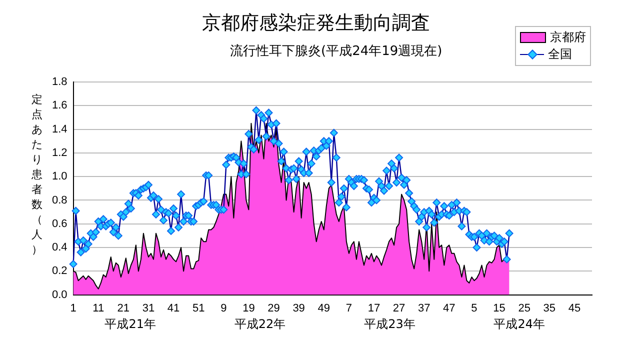 The height and width of the screenshot is (348, 632). I want to click on x-tick-label: 19, so click(248, 308).